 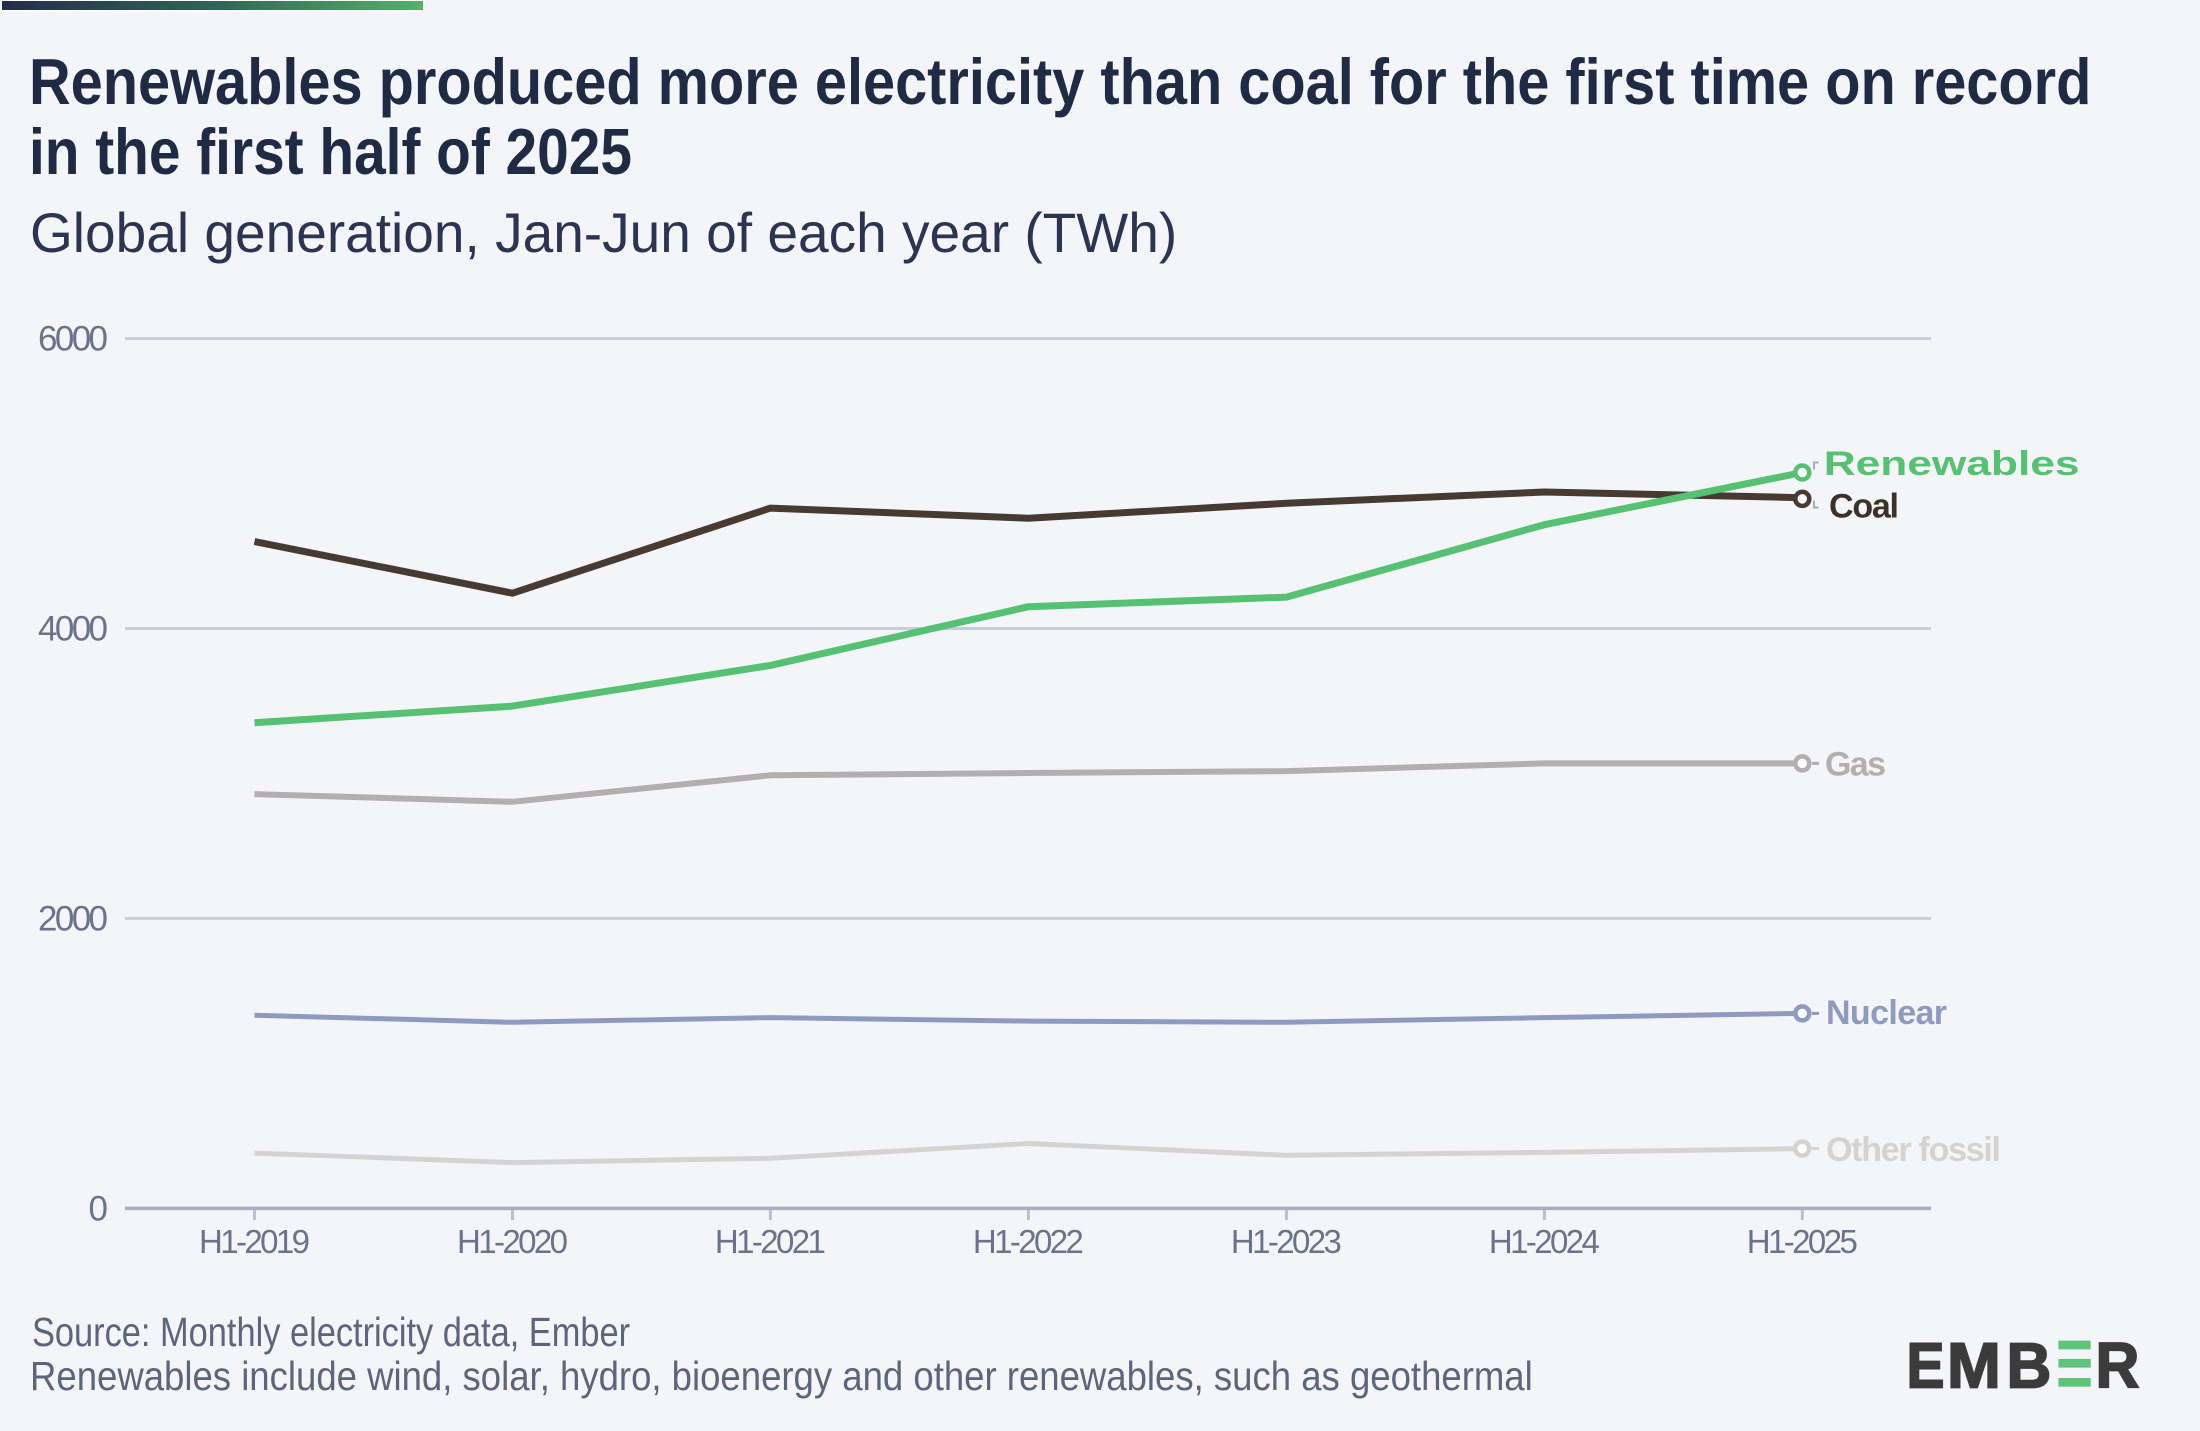 I want to click on svg-text: H1-2025, so click(x=1802, y=1241).